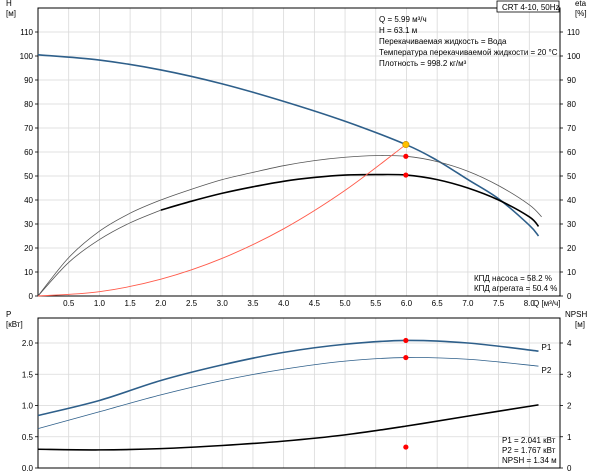  I want to click on efficiency-label: КПД агрегата = 50.4 %, so click(515, 288).